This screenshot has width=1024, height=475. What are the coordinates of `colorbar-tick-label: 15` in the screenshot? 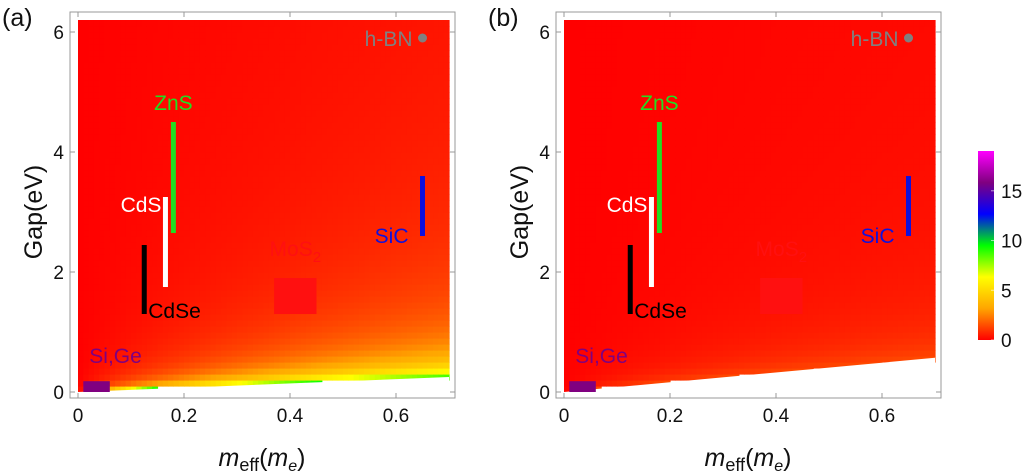 It's located at (1011, 192).